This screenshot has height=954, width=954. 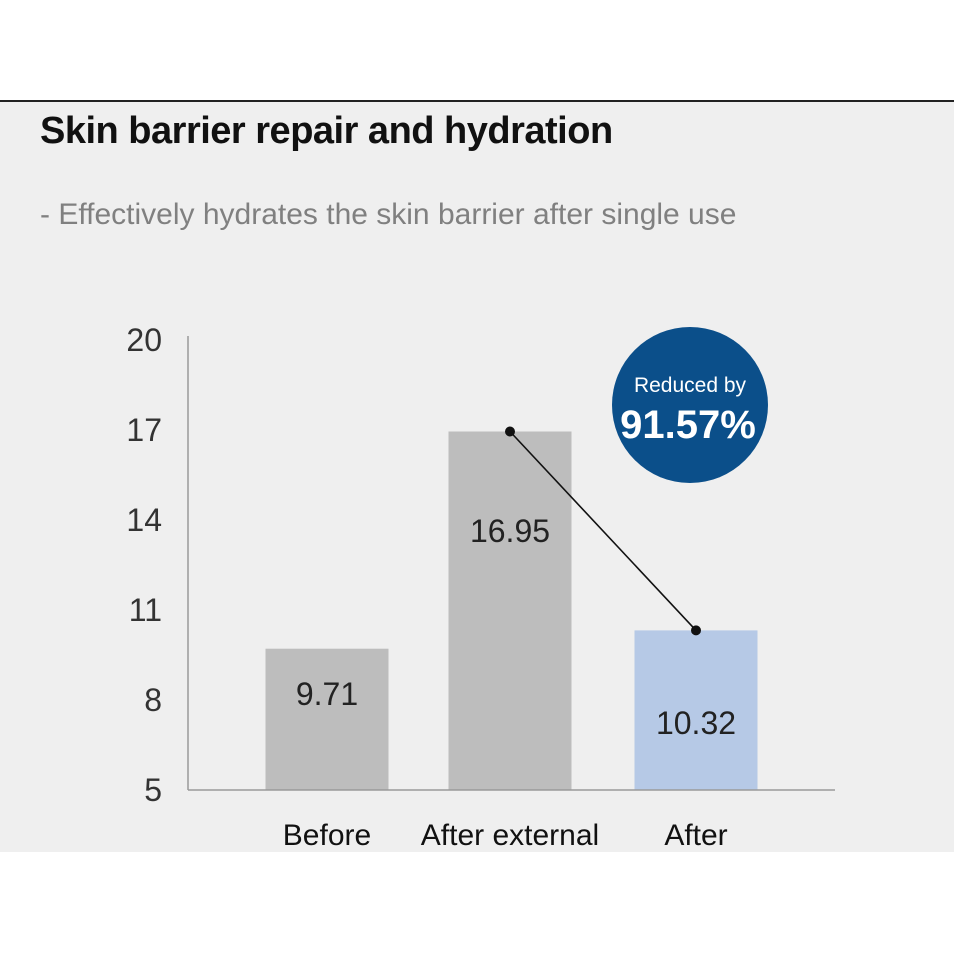 What do you see at coordinates (144, 520) in the screenshot?
I see `y-tick-label: 14` at bounding box center [144, 520].